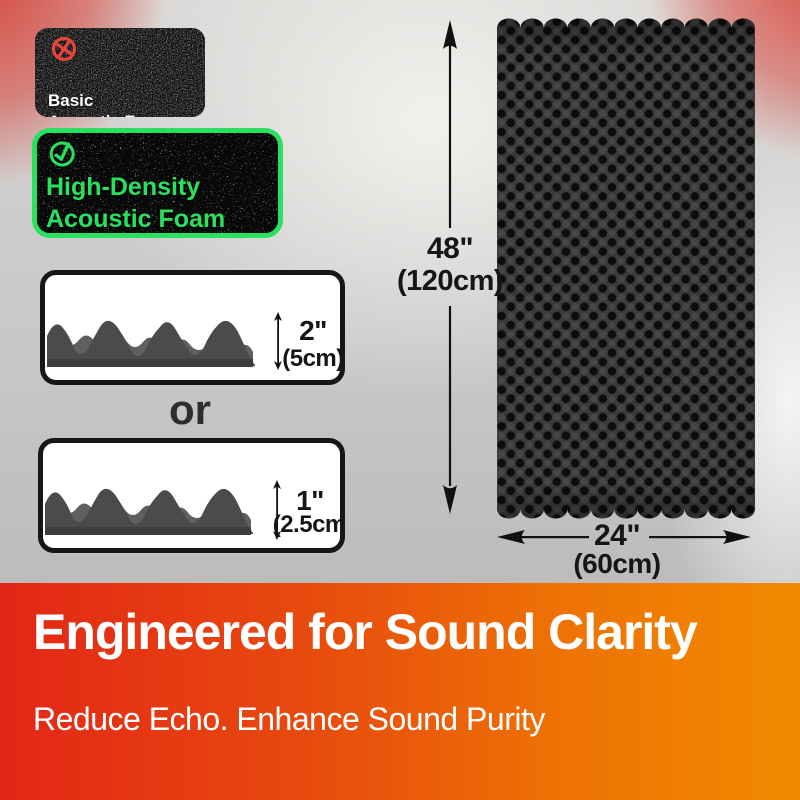 The height and width of the screenshot is (800, 800). What do you see at coordinates (617, 563) in the screenshot?
I see `width-metric: (60cm)` at bounding box center [617, 563].